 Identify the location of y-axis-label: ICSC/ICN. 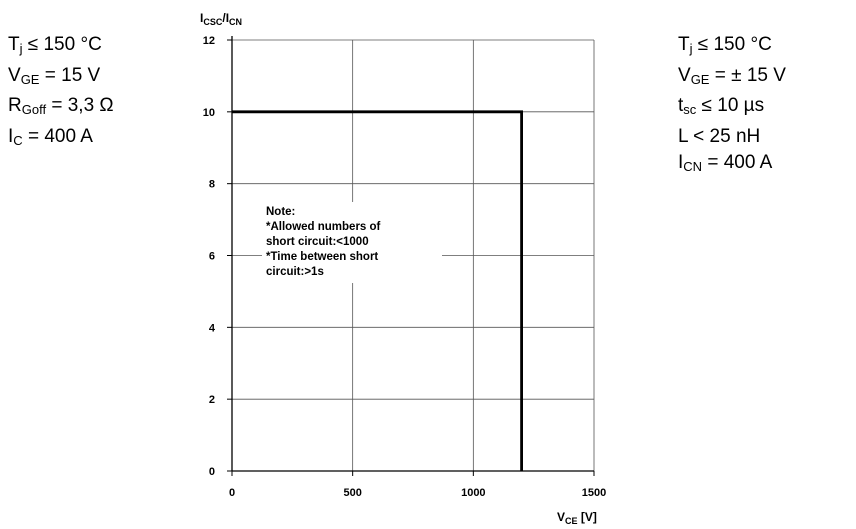
(221, 19).